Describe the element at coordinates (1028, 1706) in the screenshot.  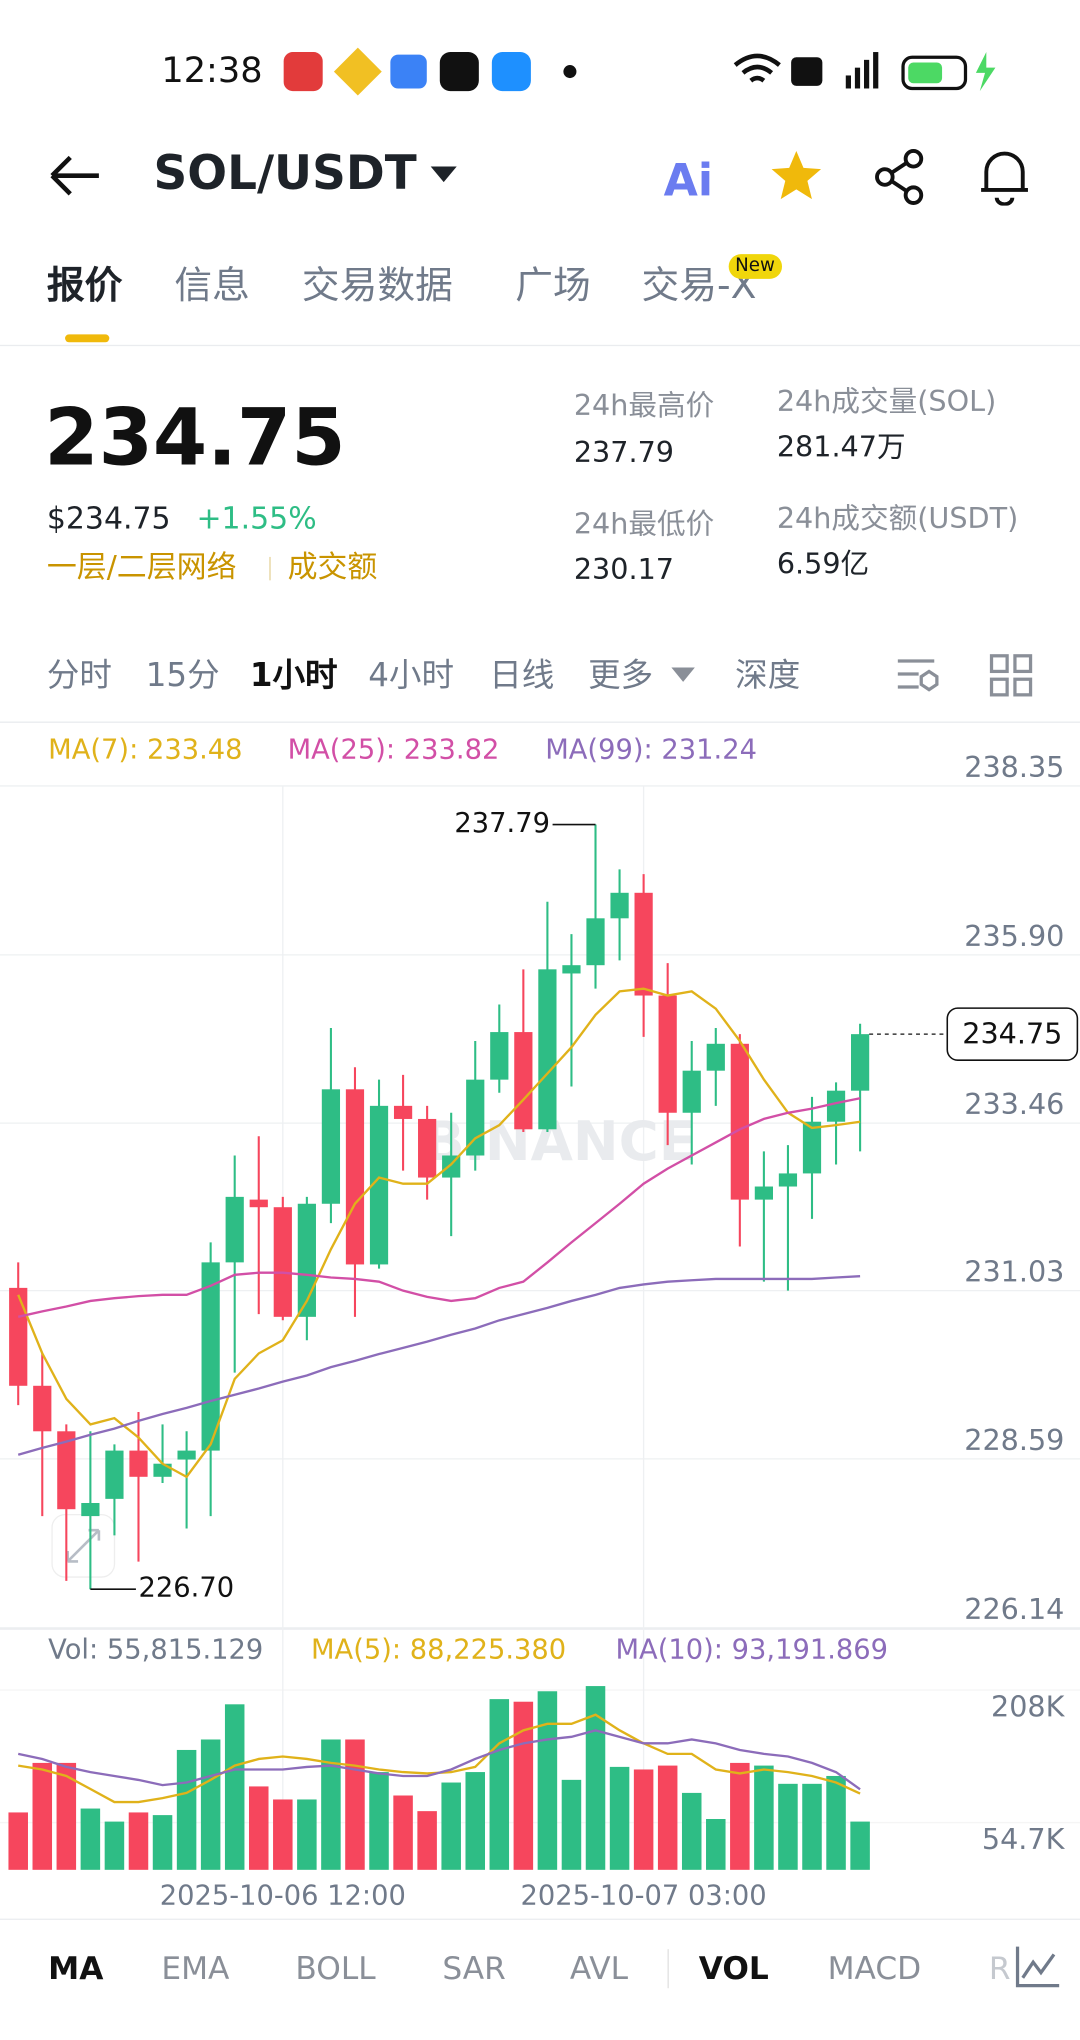
I see `y-tick-label: 208K` at that location.